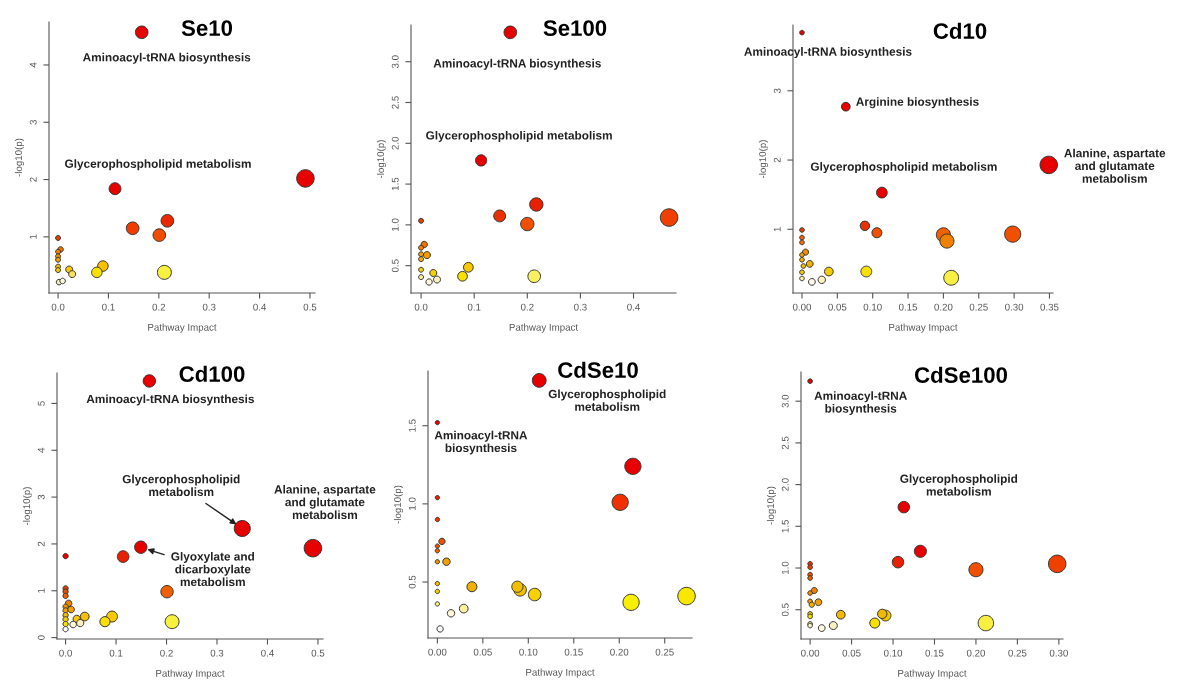 The height and width of the screenshot is (680, 1182). I want to click on annotation: Glyoxylate and dicarboxylate metabolism, so click(213, 569).